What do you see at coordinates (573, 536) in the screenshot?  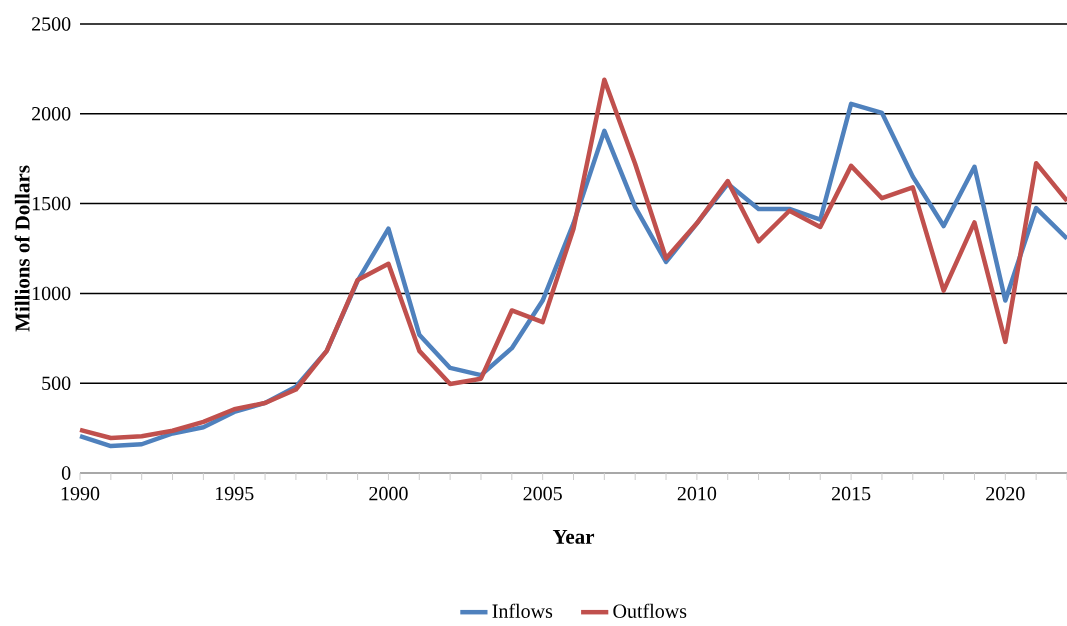 I see `x-axis-title: Year` at bounding box center [573, 536].